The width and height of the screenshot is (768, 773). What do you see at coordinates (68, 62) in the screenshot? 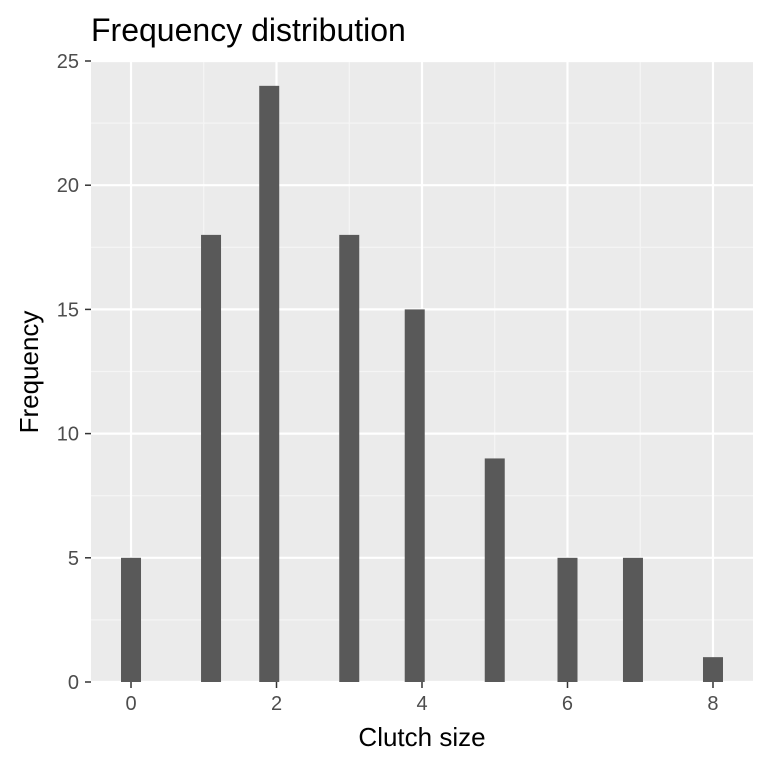
I see `y-tick-label: 25` at bounding box center [68, 62].